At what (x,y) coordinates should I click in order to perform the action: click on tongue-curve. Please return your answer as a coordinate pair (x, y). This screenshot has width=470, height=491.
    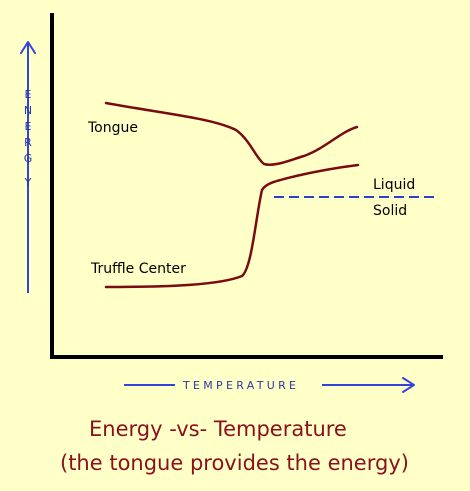
    Looking at the image, I should click on (231, 133).